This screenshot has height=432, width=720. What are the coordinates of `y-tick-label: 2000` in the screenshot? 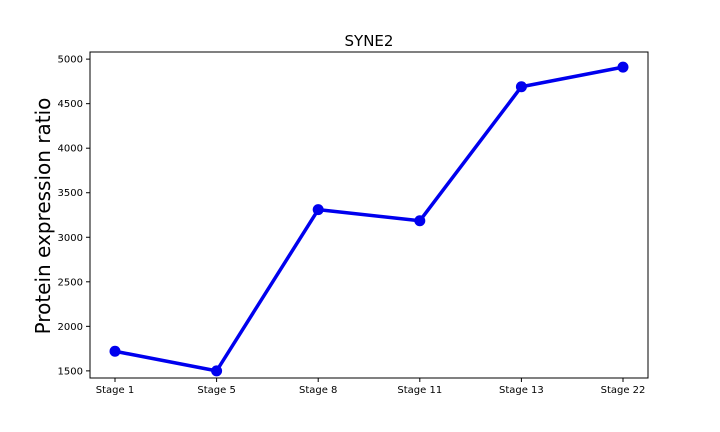 It's located at (70, 327).